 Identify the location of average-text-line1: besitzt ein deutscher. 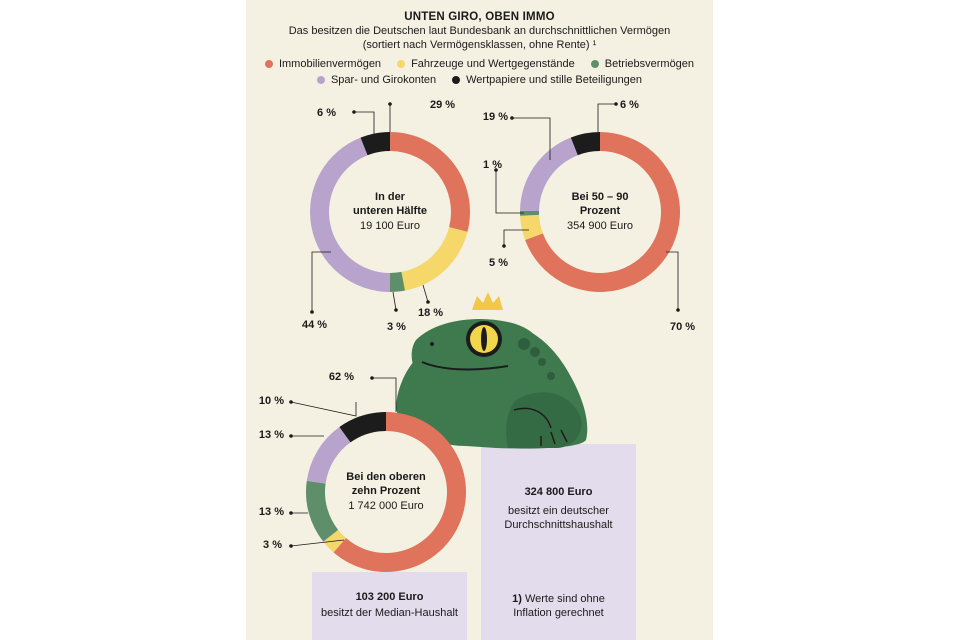
(558, 511).